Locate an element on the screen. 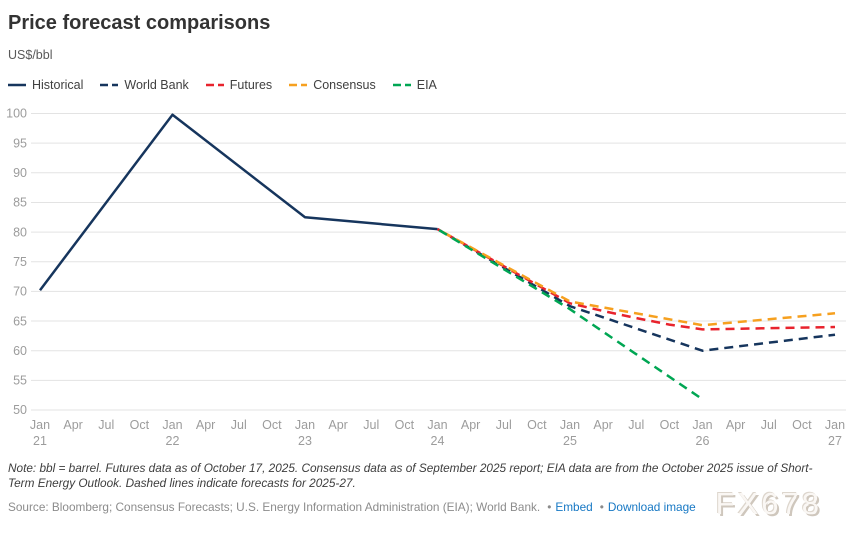  legend-item-futures: Futures is located at coordinates (239, 85).